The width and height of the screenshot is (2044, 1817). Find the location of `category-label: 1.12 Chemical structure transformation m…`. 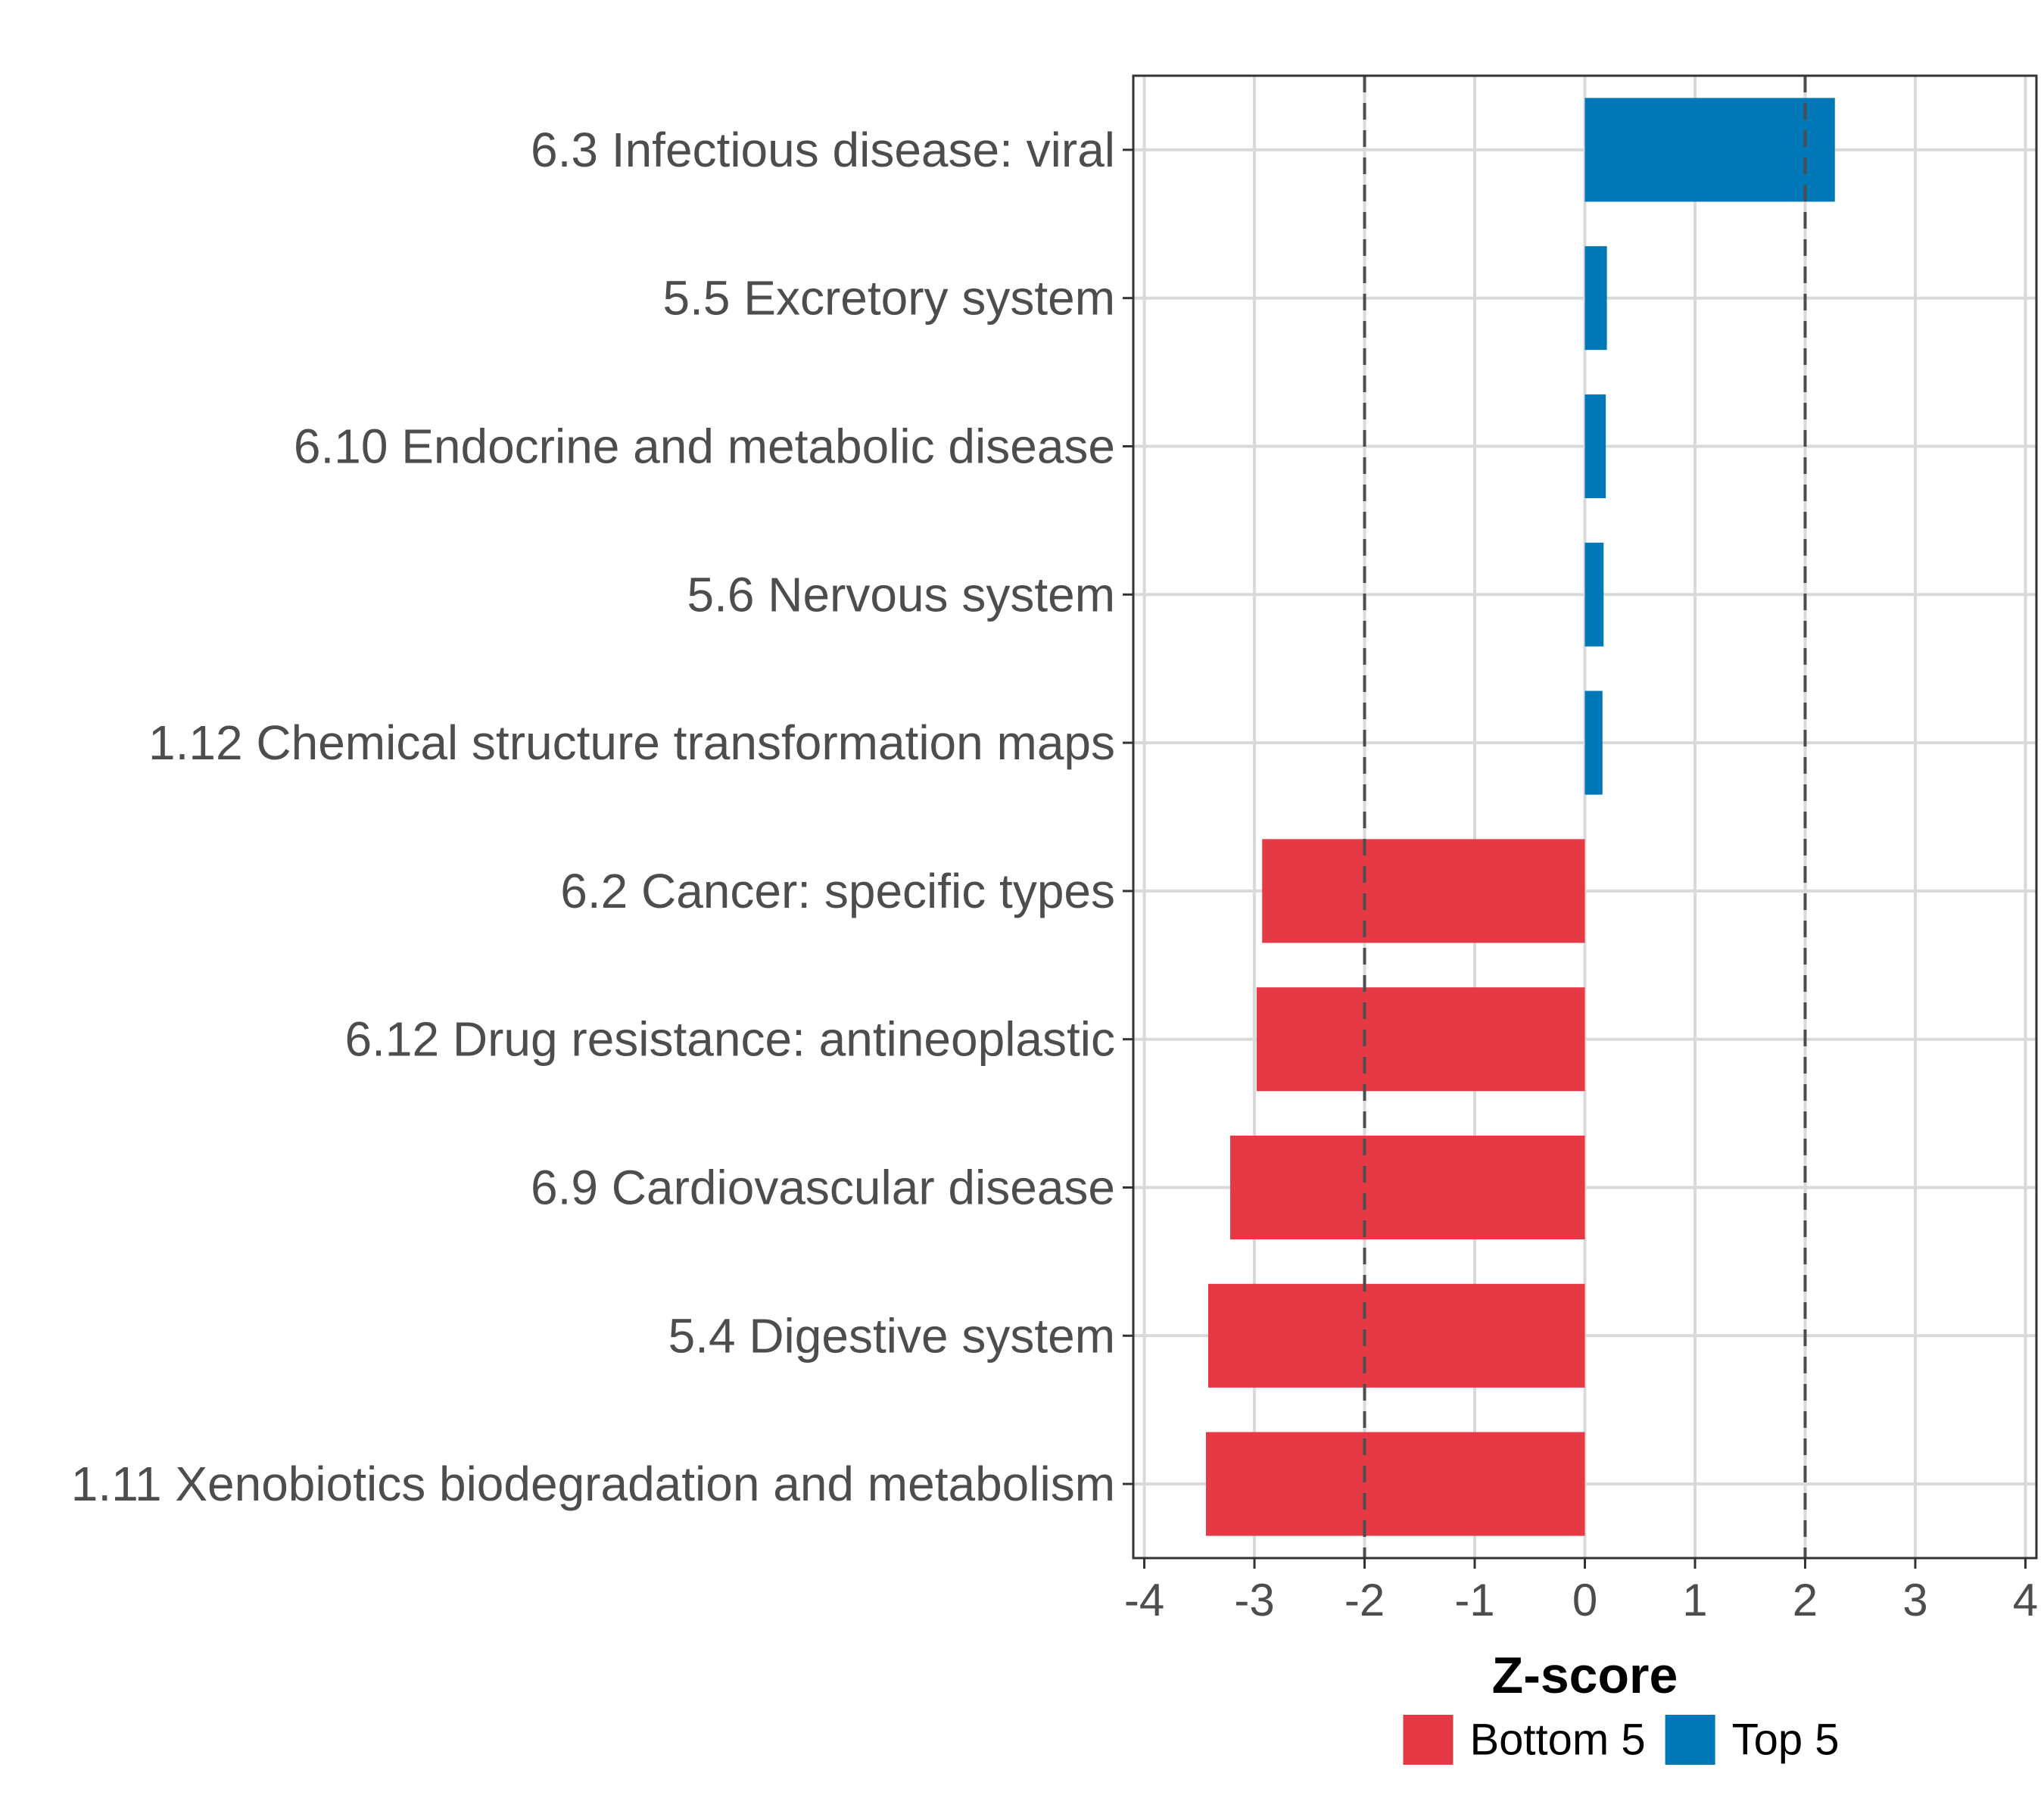

category-label: 1.12 Chemical structure transformation m… is located at coordinates (631, 742).